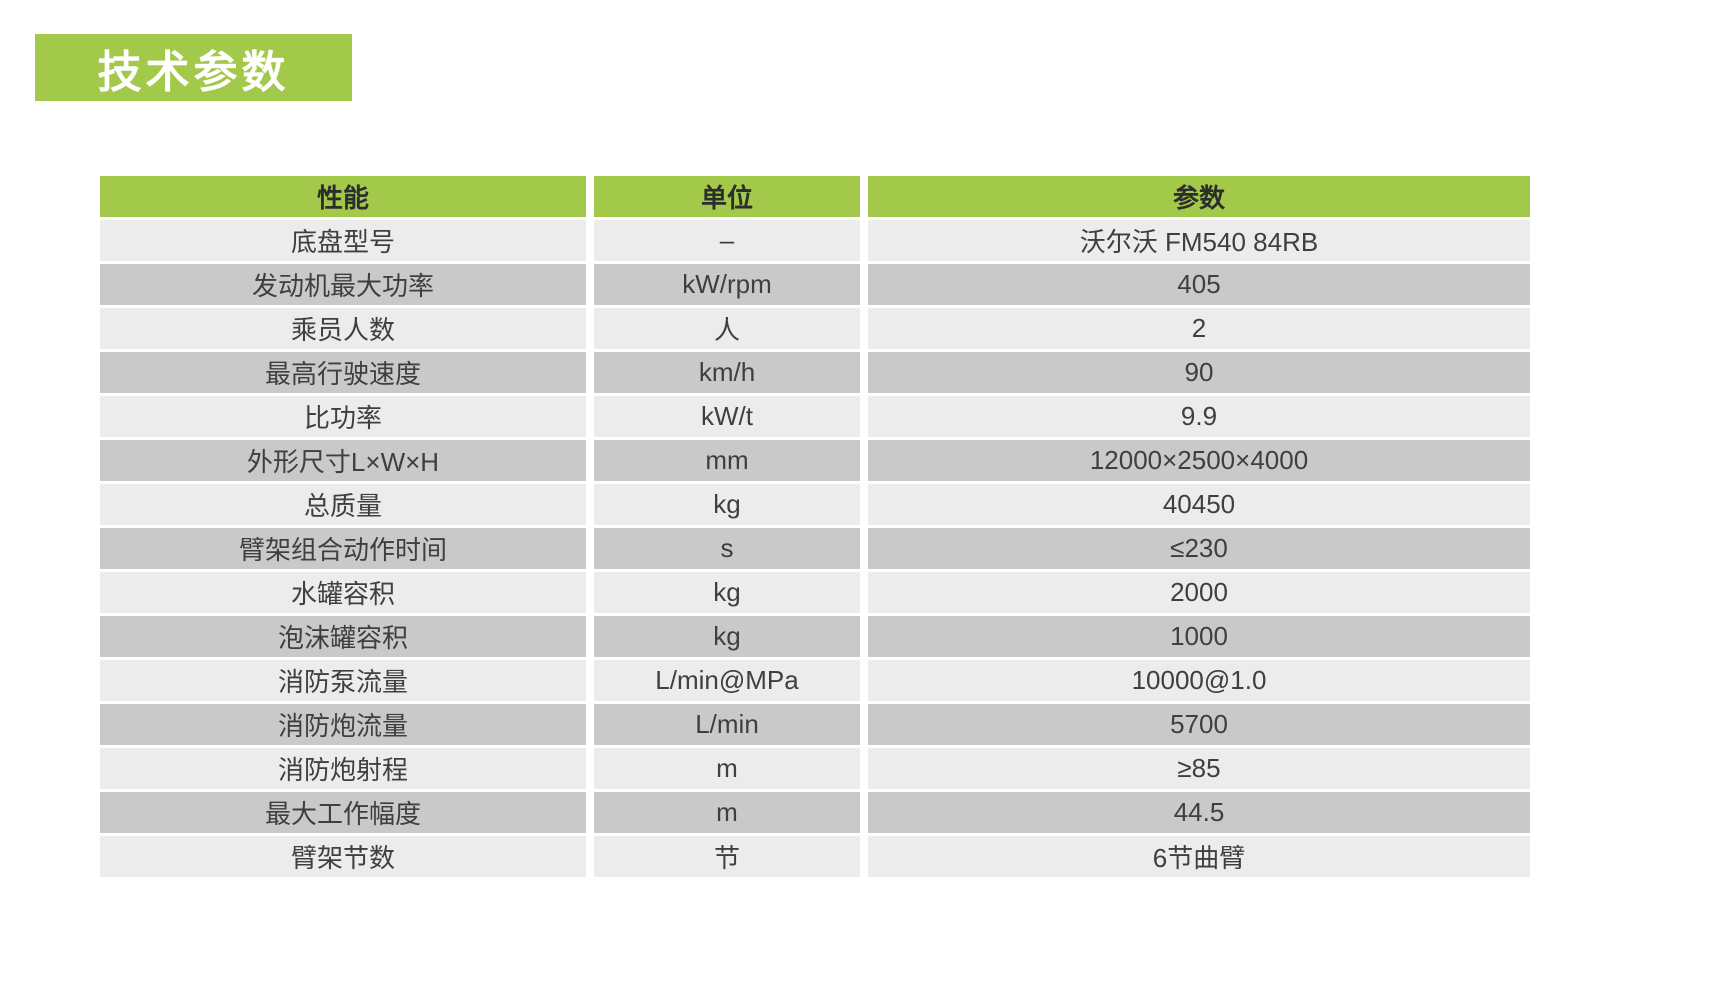 The image size is (1716, 1000). What do you see at coordinates (1199, 548) in the screenshot?
I see `spec-value-cell: ≤230` at bounding box center [1199, 548].